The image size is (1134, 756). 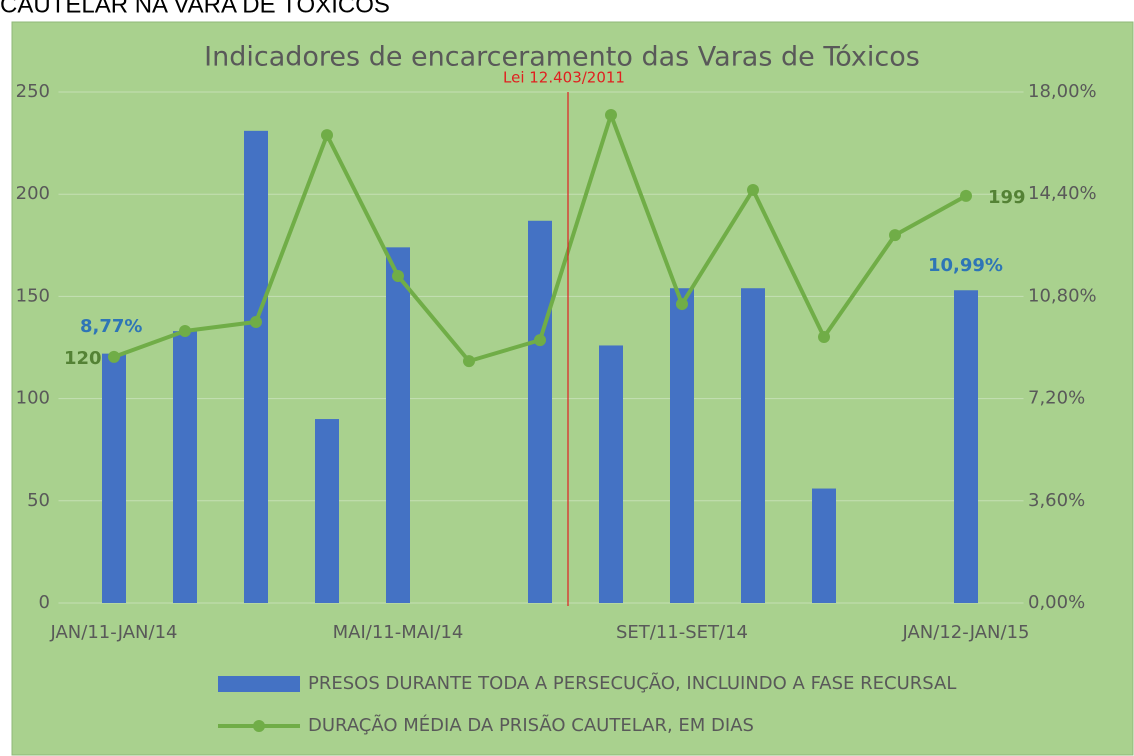 I want to click on y-tick-label: 0, so click(x=44, y=602).